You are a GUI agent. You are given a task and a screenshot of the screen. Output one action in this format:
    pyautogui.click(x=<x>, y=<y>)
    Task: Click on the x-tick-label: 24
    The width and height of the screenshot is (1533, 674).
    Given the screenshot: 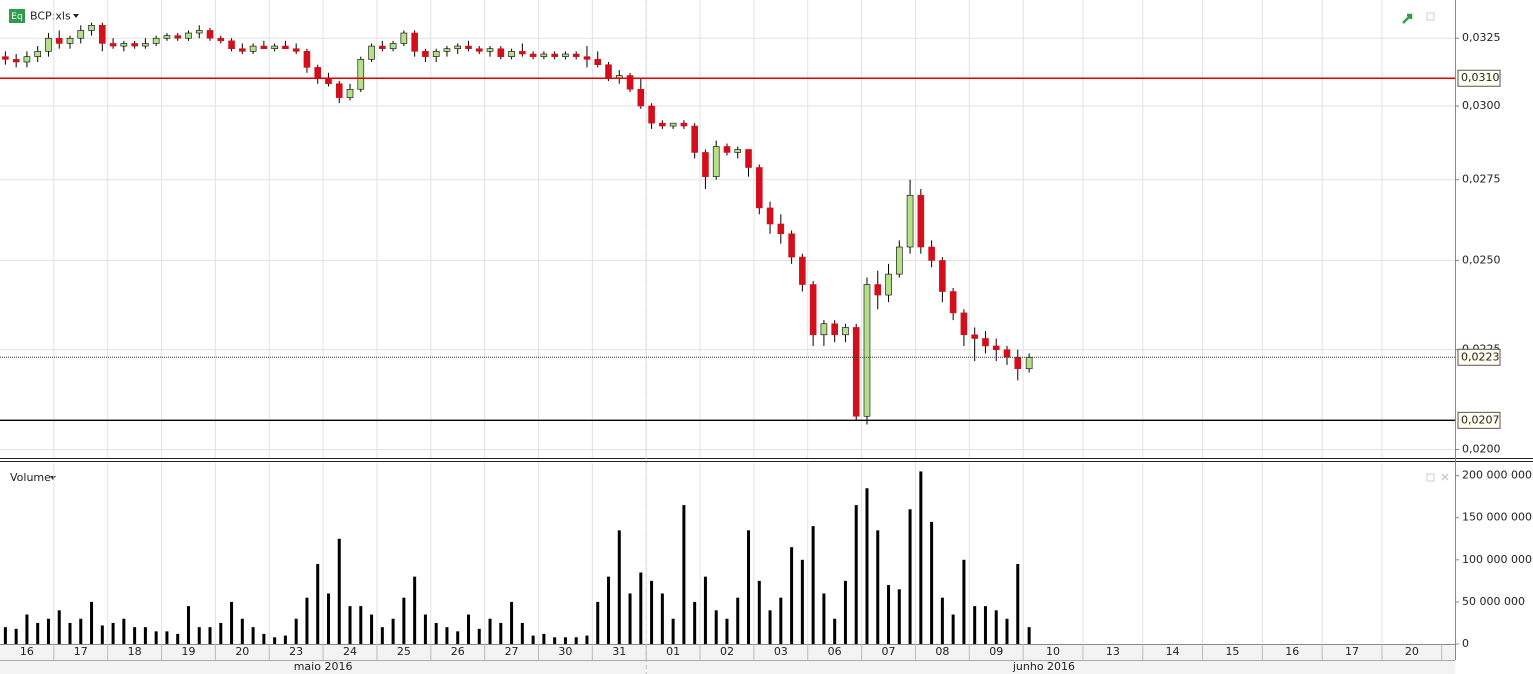 What is the action you would take?
    pyautogui.click(x=350, y=651)
    